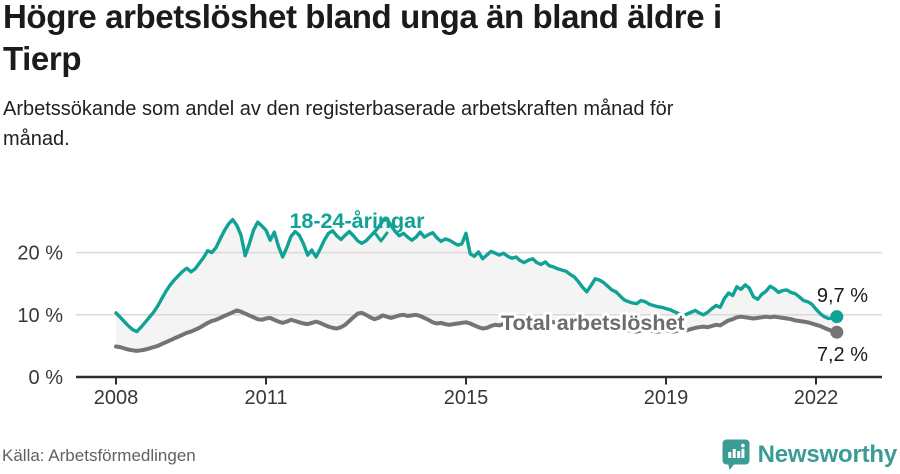  Describe the element at coordinates (381, 237) in the screenshot. I see `arrow-down-icon` at that location.